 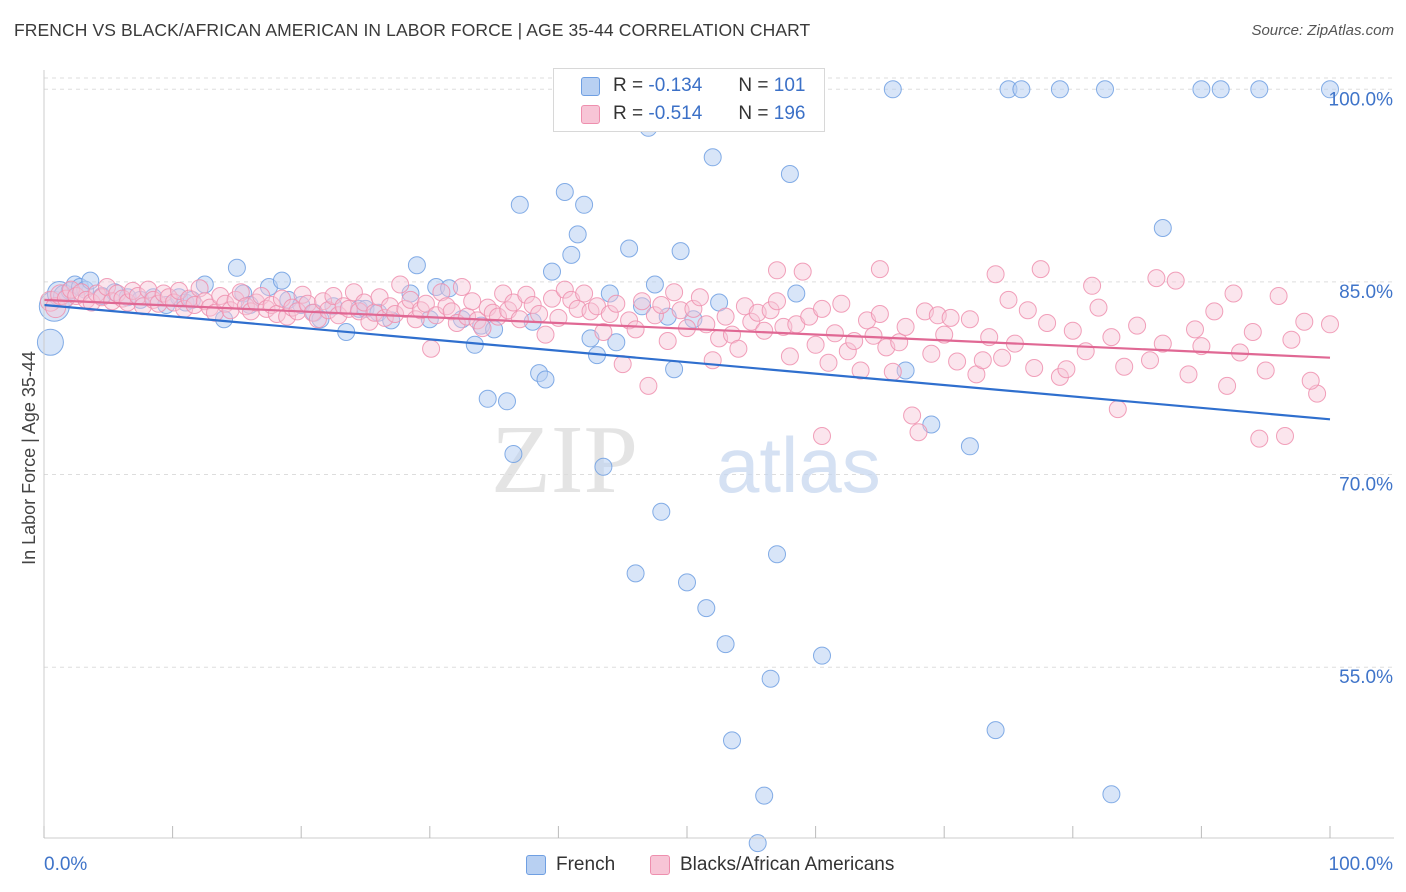 What do you see at coordinates (1366, 677) in the screenshot?
I see `y-tick-label: 55.0%` at bounding box center [1366, 677].